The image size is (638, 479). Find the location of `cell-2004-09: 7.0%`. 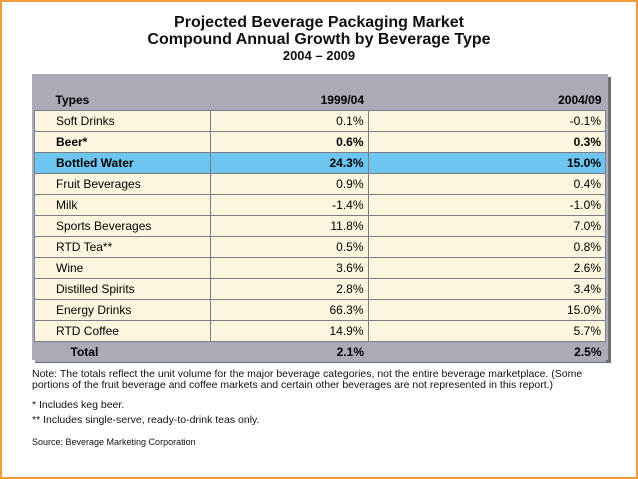

cell-2004-09: 7.0% is located at coordinates (487, 226).